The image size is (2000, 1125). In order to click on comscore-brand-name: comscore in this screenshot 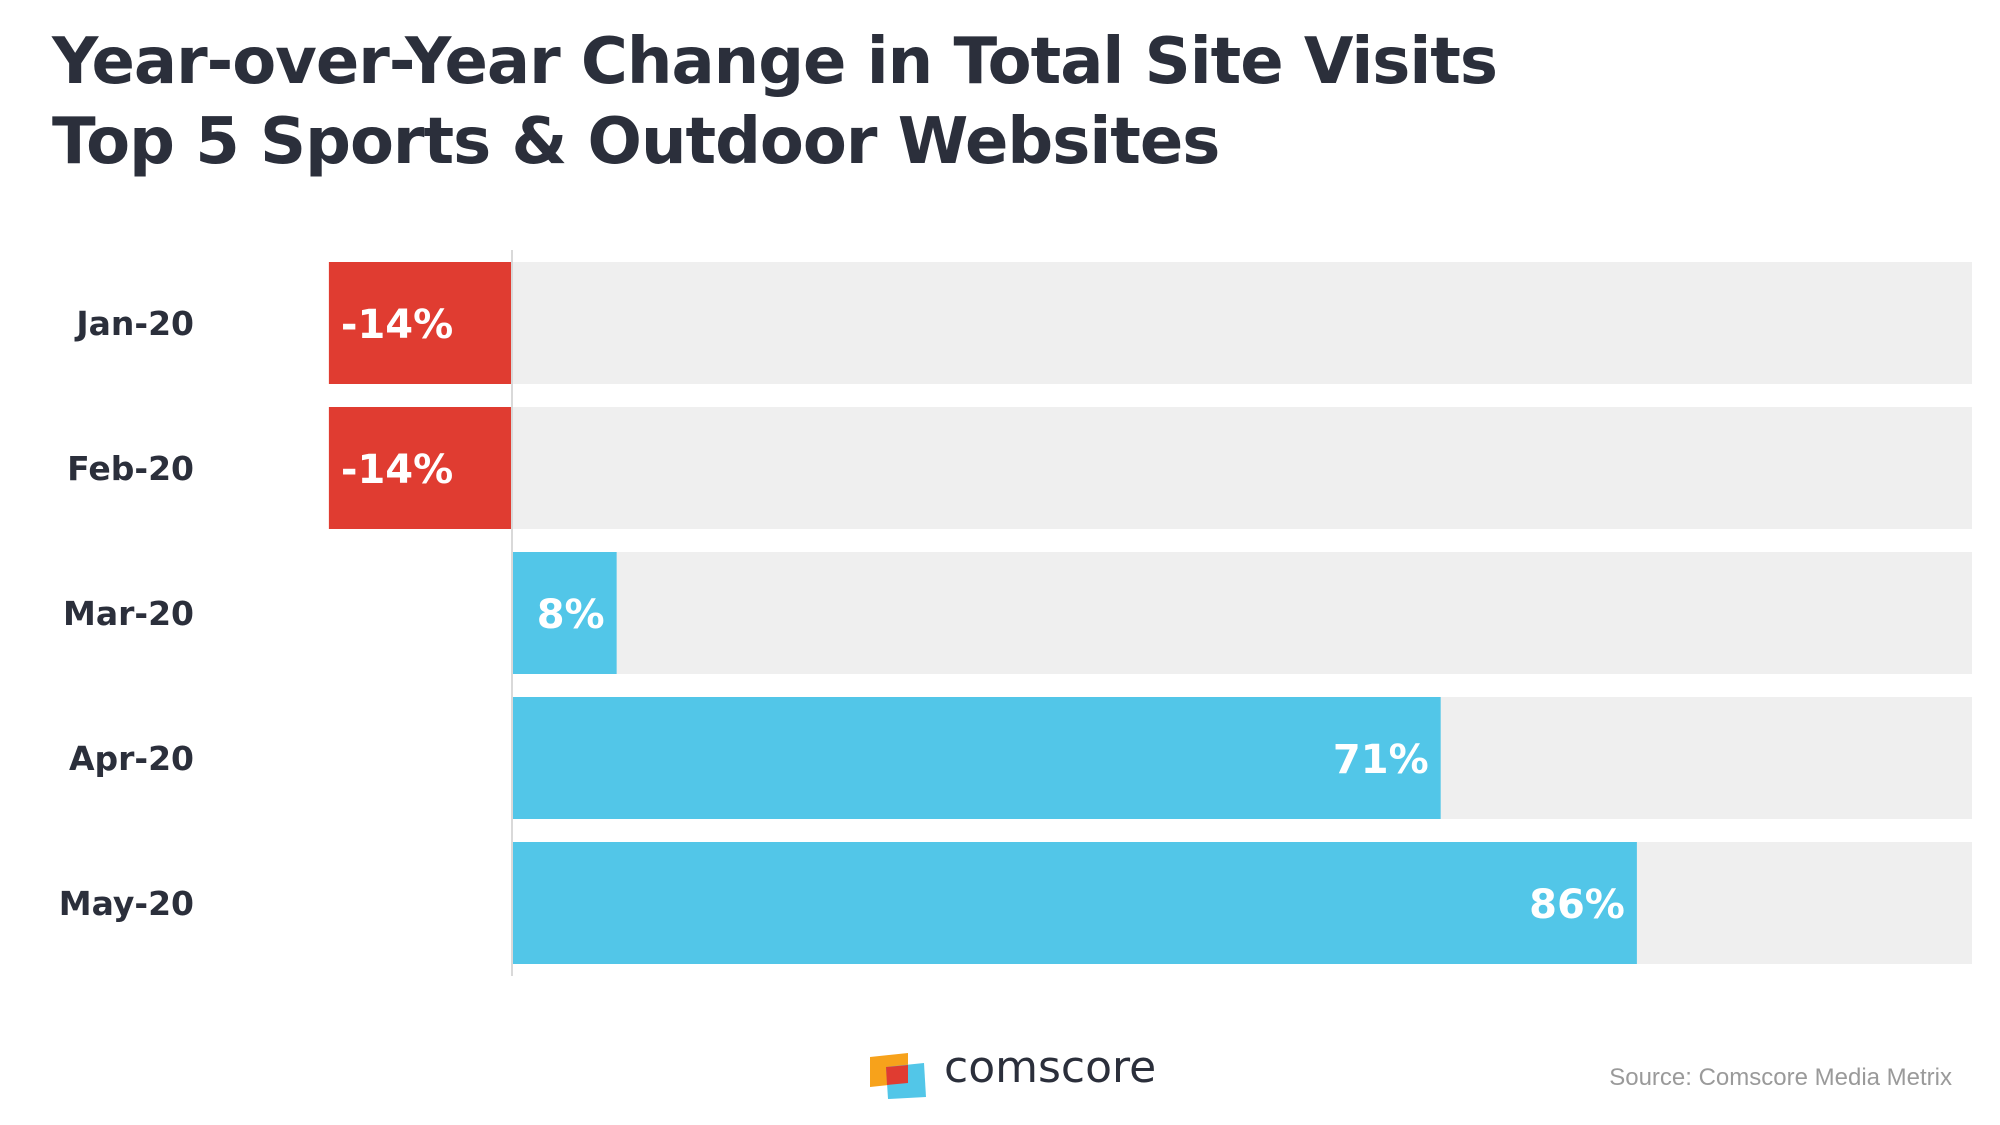, I will do `click(1050, 1067)`.